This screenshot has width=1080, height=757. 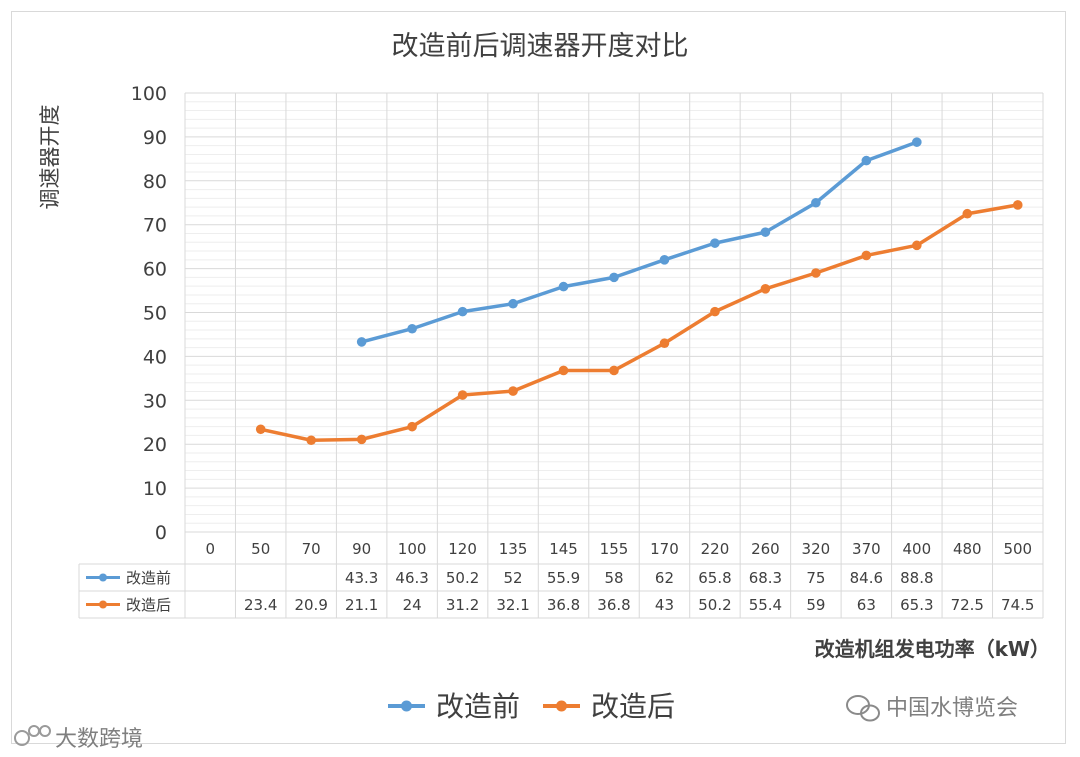 What do you see at coordinates (260, 549) in the screenshot?
I see `x-tick-label: 50` at bounding box center [260, 549].